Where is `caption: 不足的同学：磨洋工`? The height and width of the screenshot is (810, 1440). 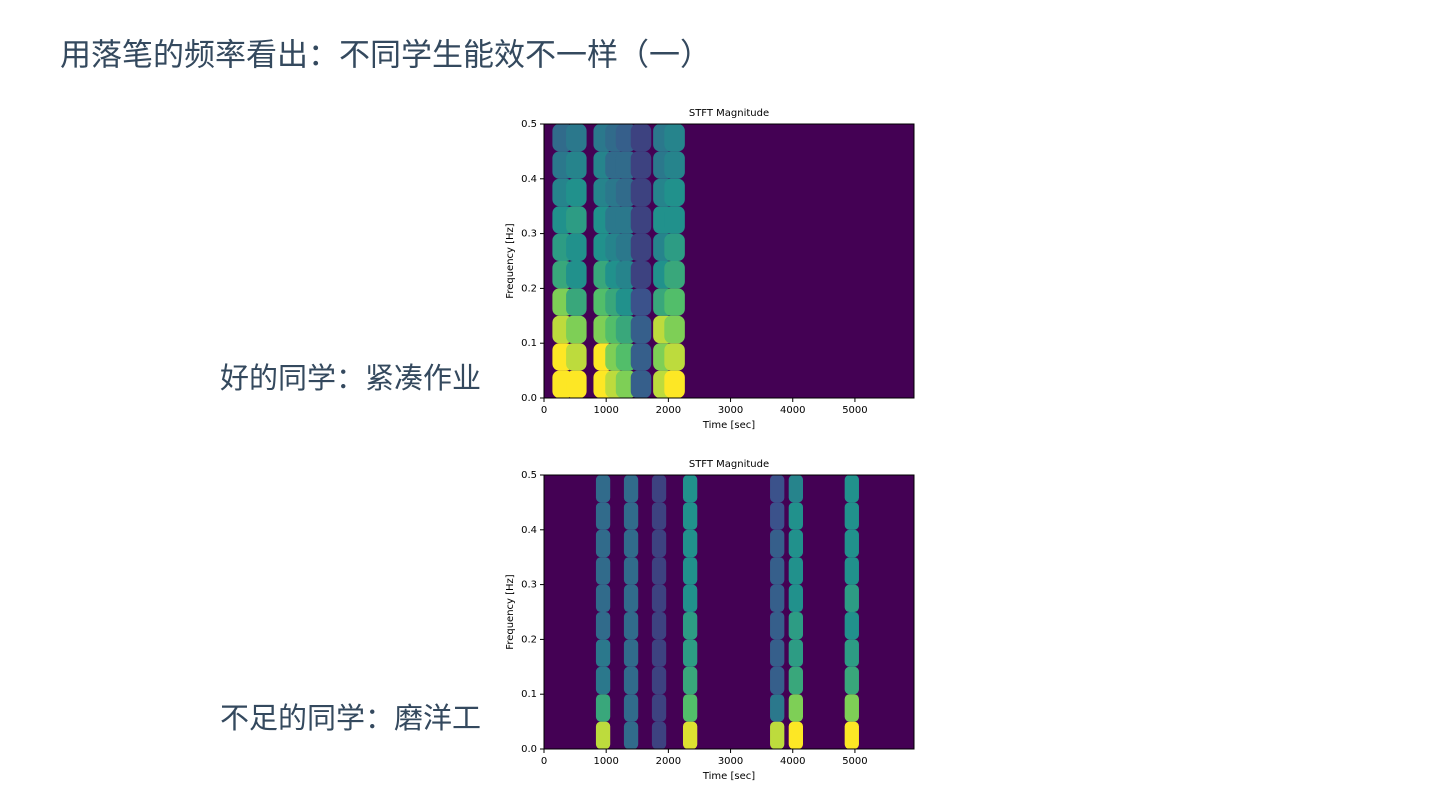
caption: 不足的同学：磨洋工 is located at coordinates (350, 718).